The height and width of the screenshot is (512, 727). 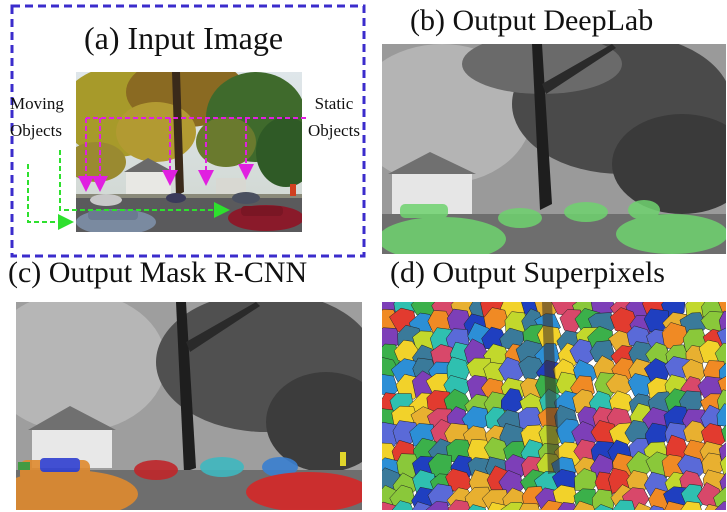 I want to click on panel-a-title: (a) Input Image, so click(x=184, y=38).